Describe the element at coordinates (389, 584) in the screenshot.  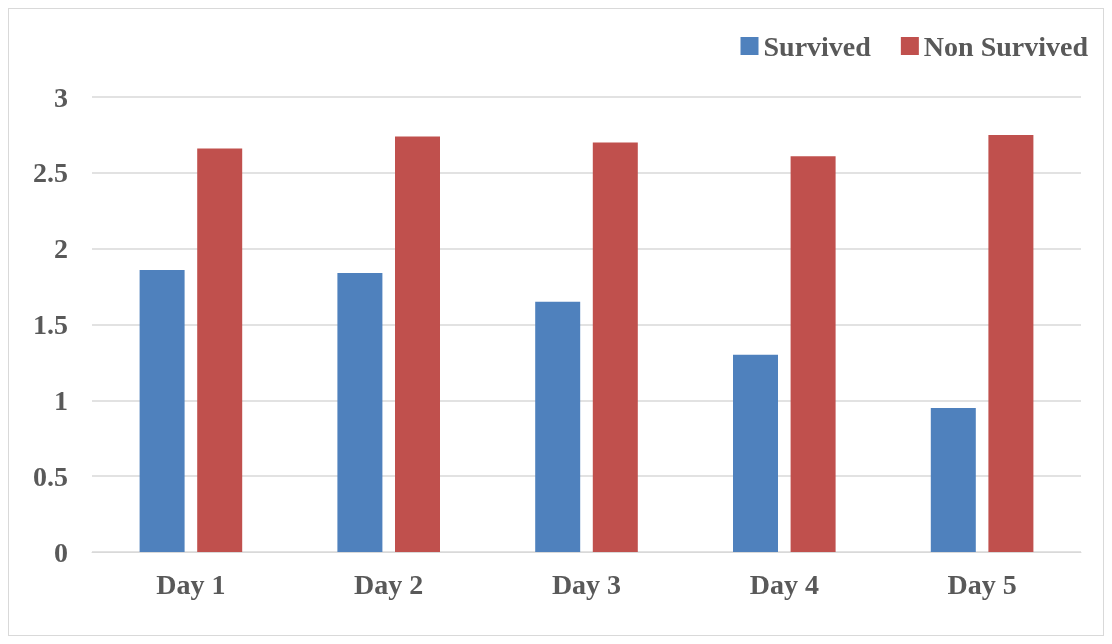
I see `x-tick-label: Day 2` at that location.